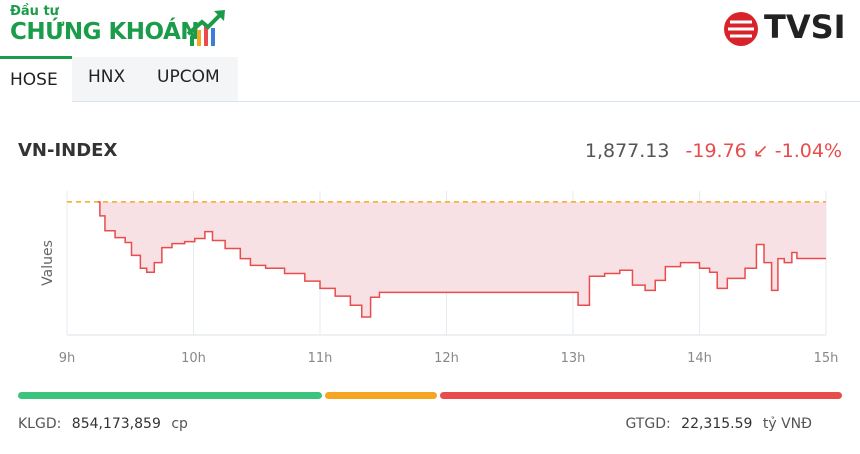 The image size is (860, 454). Describe the element at coordinates (808, 151) in the screenshot. I see `index-change-pct: -1.04%` at that location.